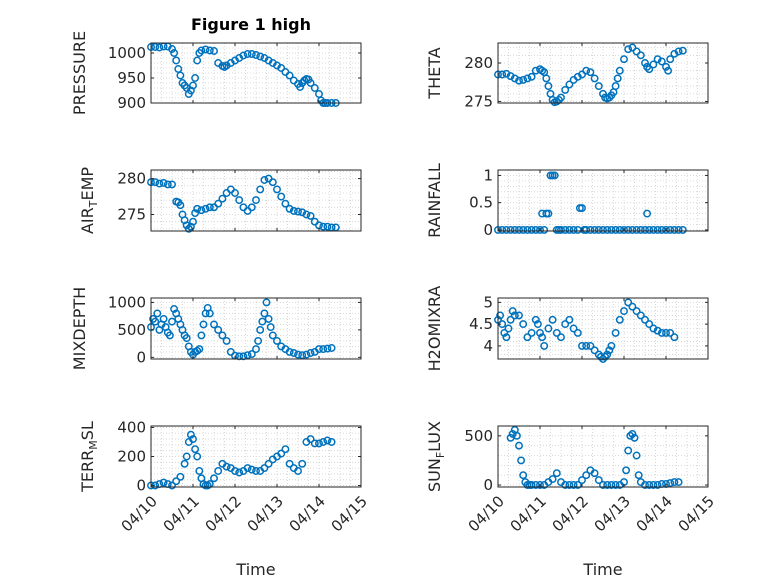 The height and width of the screenshot is (583, 778). What do you see at coordinates (131, 457) in the screenshot?
I see `y-tick-label: 200` at bounding box center [131, 457].